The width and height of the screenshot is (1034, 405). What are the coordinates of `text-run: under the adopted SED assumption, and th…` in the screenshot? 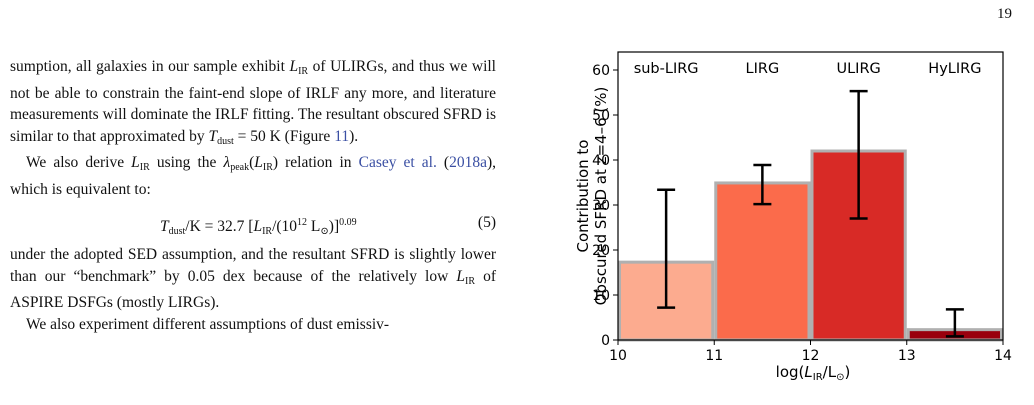 It's located at (253, 265).